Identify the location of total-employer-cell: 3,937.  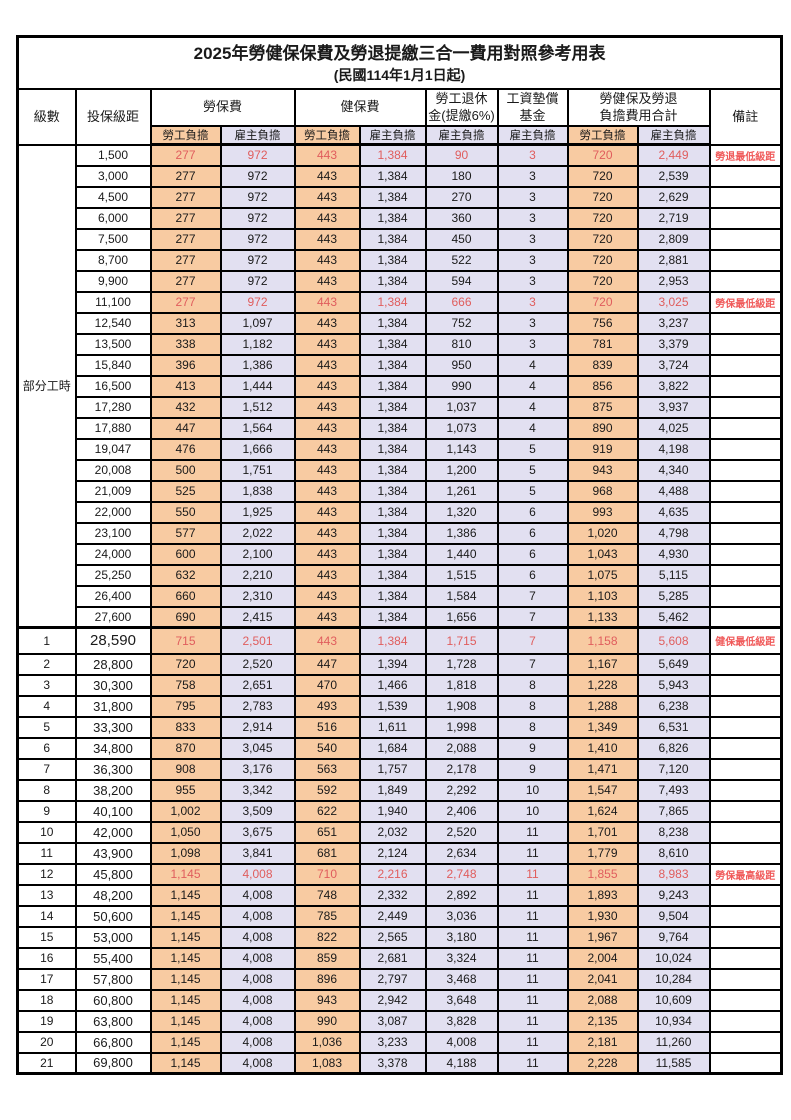
(673, 407).